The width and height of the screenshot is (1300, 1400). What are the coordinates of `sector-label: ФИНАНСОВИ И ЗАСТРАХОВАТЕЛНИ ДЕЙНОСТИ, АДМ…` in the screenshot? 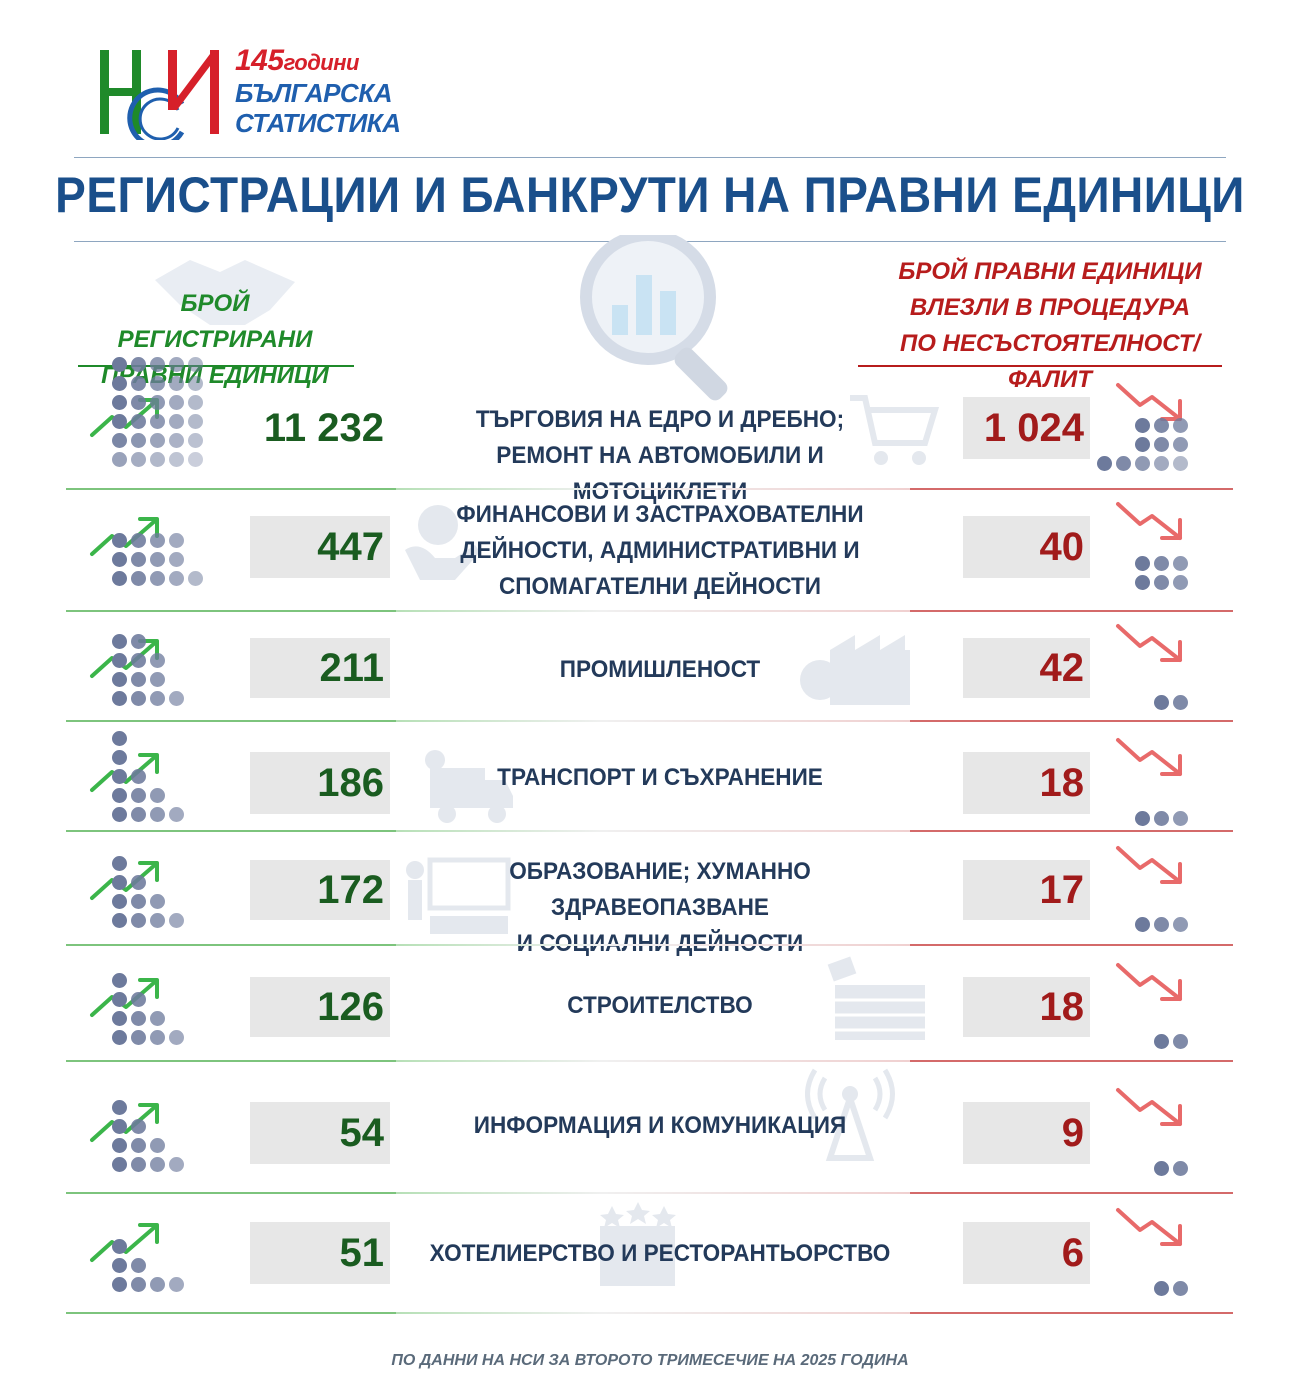 It's located at (660, 551).